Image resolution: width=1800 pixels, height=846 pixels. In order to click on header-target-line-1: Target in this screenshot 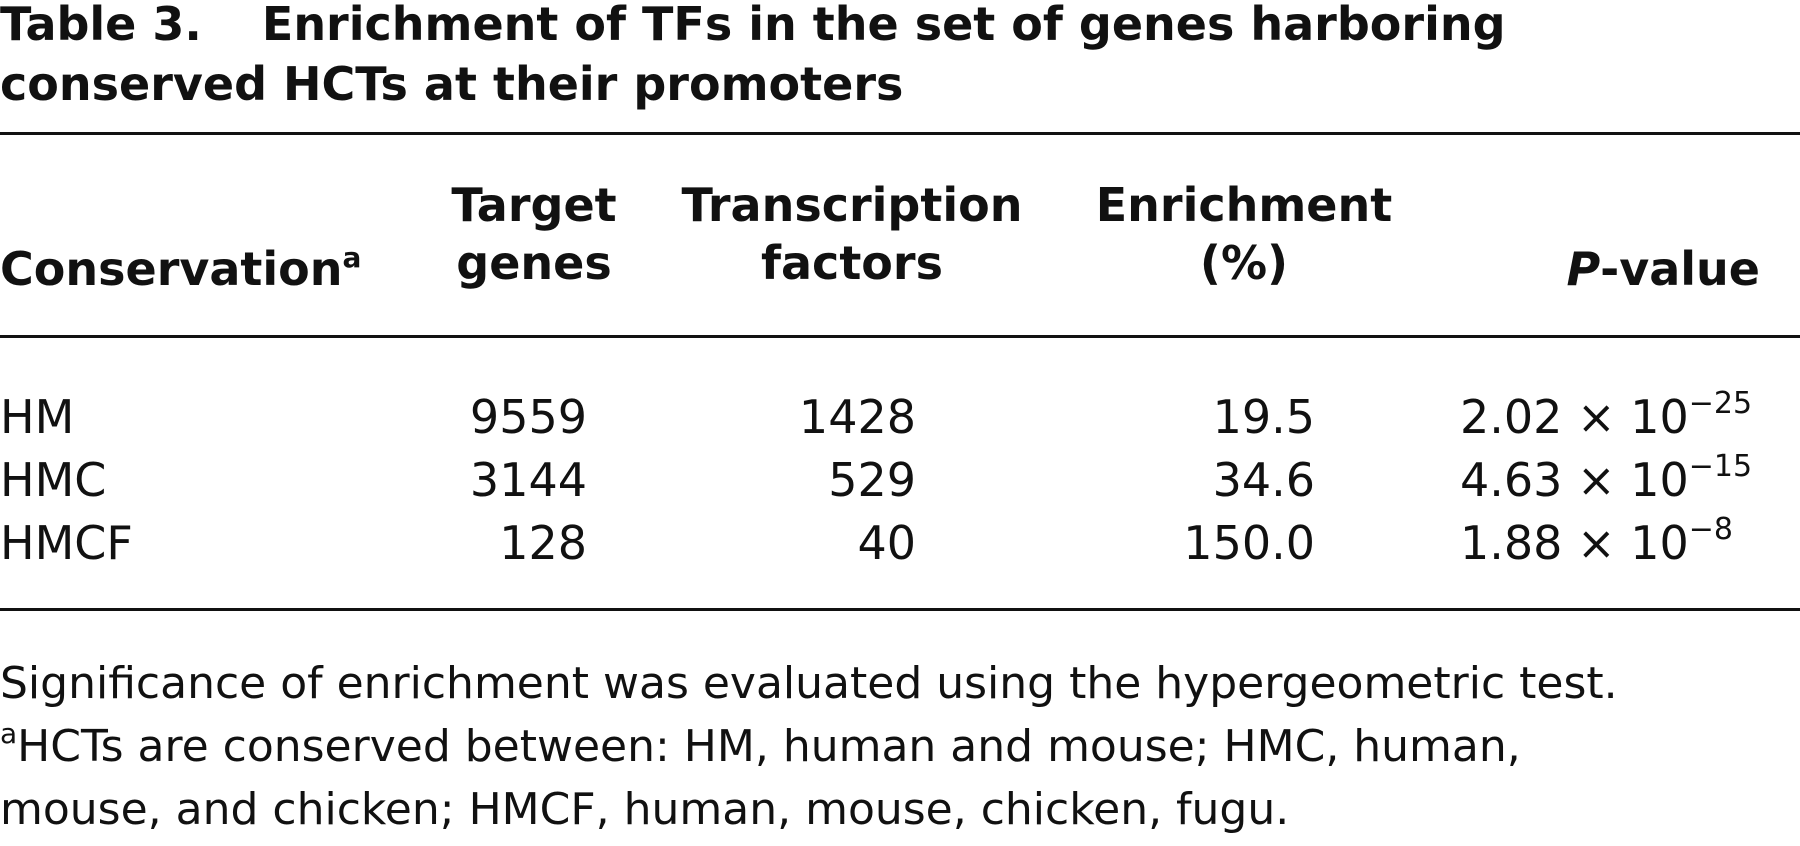, I will do `click(534, 205)`.